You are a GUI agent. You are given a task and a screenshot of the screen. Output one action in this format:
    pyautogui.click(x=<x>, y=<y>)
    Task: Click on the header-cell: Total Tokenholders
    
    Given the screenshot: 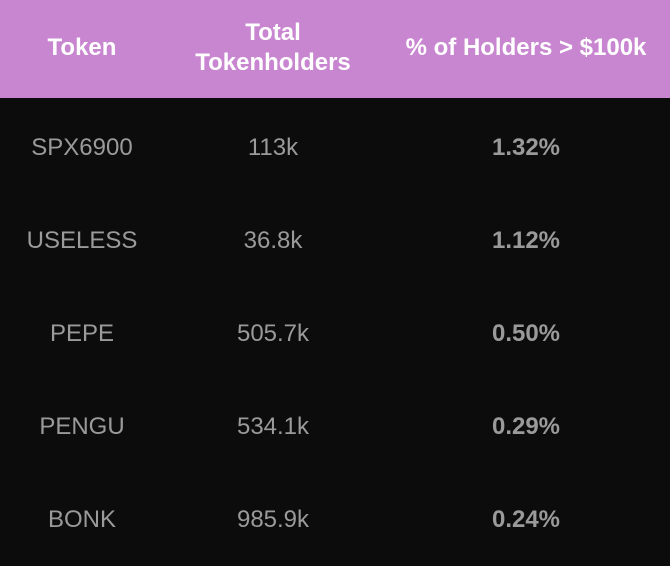 What is the action you would take?
    pyautogui.click(x=273, y=47)
    